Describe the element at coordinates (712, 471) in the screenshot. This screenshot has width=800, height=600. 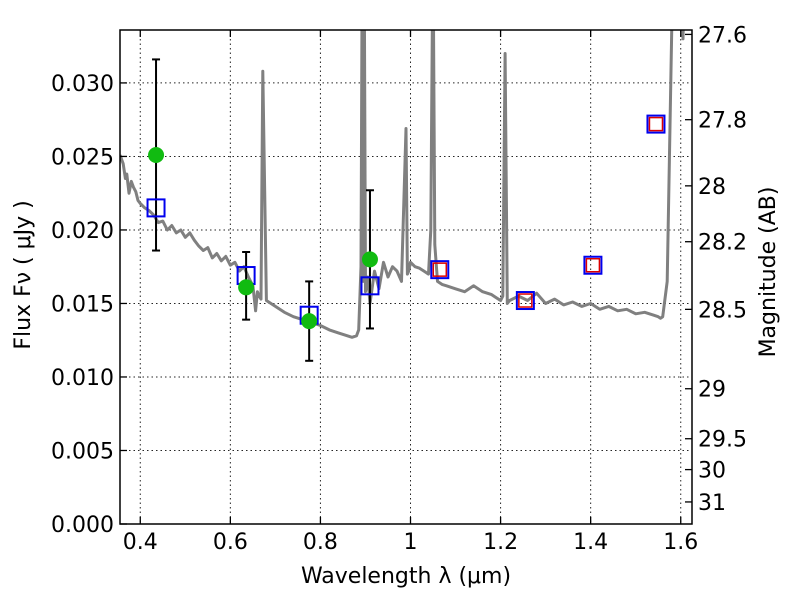
I see `mag-tick-label: 30` at that location.